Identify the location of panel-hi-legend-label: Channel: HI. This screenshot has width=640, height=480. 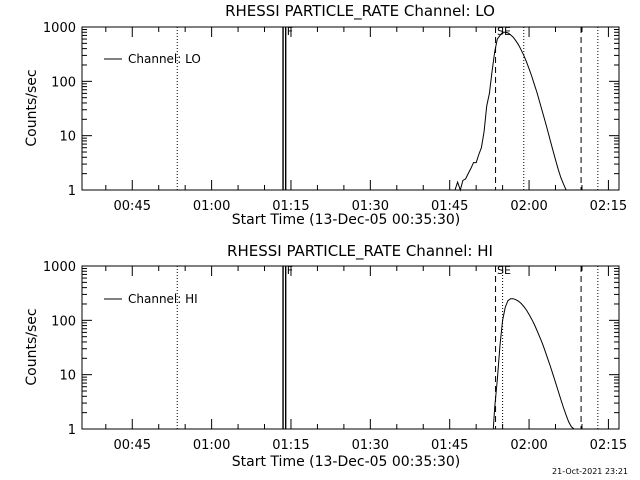
(163, 299).